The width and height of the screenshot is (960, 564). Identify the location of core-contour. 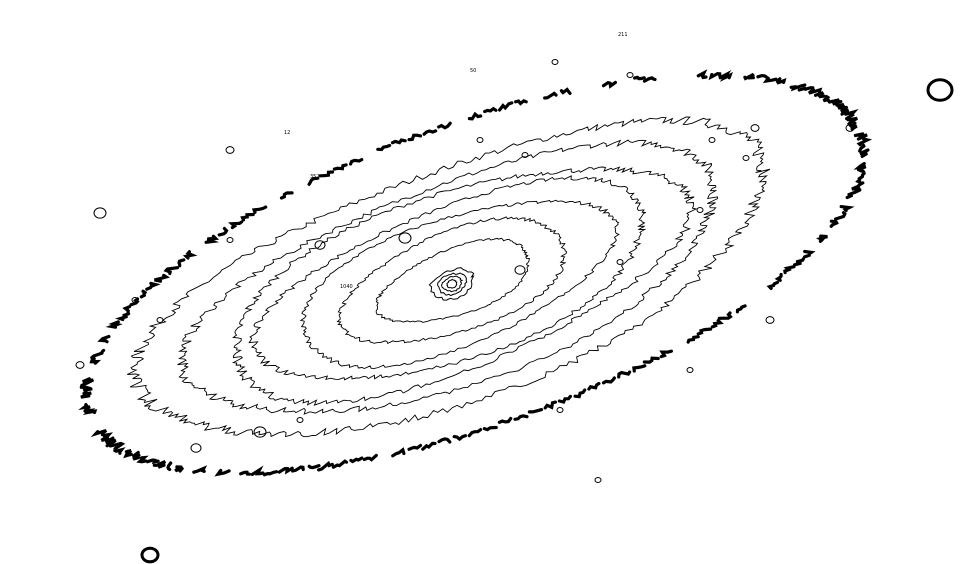
(452, 284).